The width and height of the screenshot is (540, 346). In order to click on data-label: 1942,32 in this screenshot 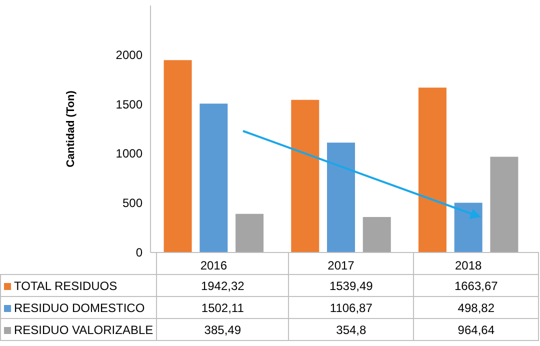, I will do `click(222, 285)`.